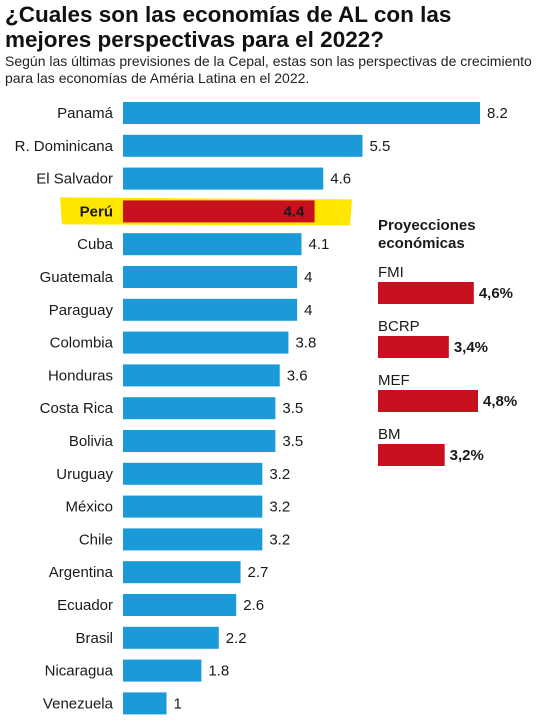 The image size is (538, 721). I want to click on category-label-chile: Chile, so click(96, 539).